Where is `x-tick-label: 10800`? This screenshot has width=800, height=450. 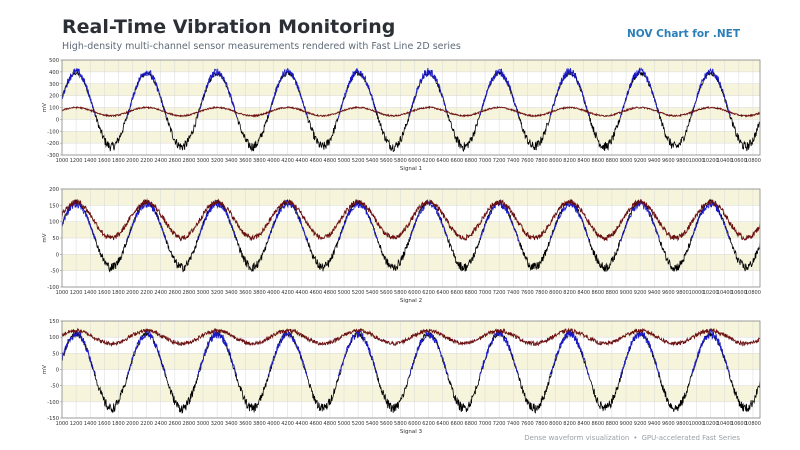
x-tick-label: 10800 is located at coordinates (753, 424).